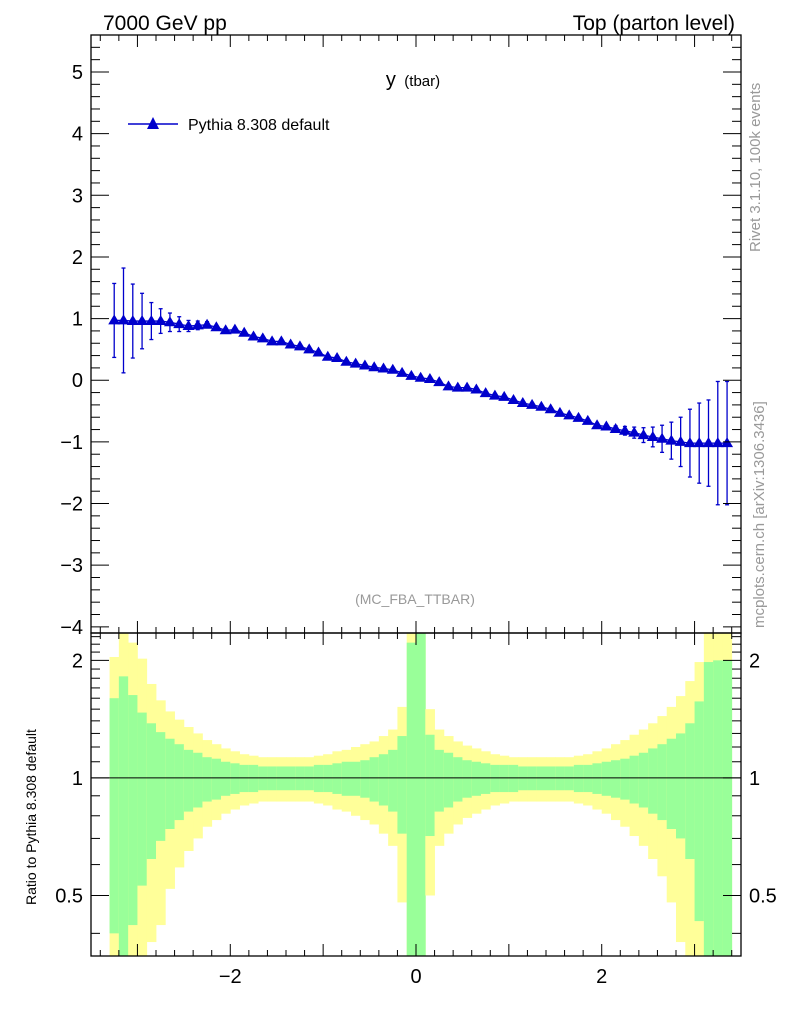 The width and height of the screenshot is (786, 1024). I want to click on ratio-y-tick-label: 2, so click(77, 661).